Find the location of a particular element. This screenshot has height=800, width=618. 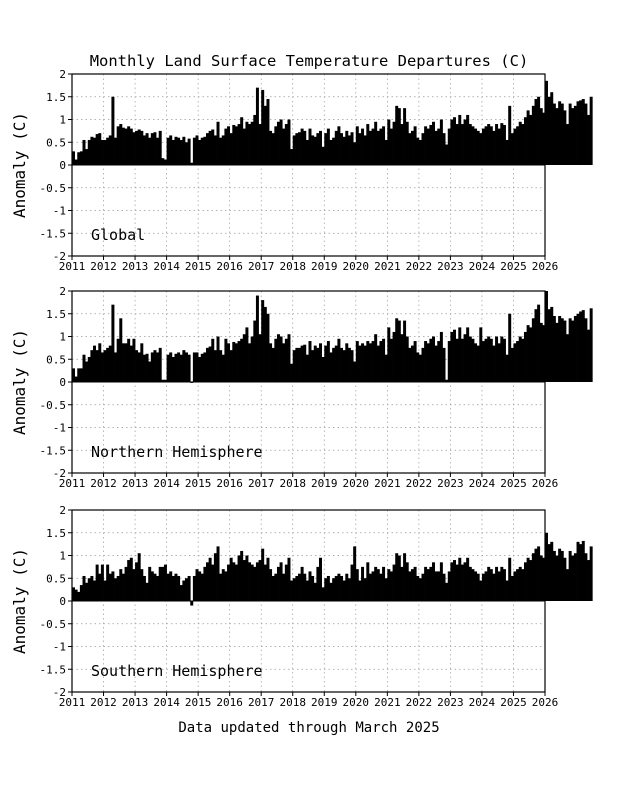

x-tick-label: 2023 is located at coordinates (450, 483).